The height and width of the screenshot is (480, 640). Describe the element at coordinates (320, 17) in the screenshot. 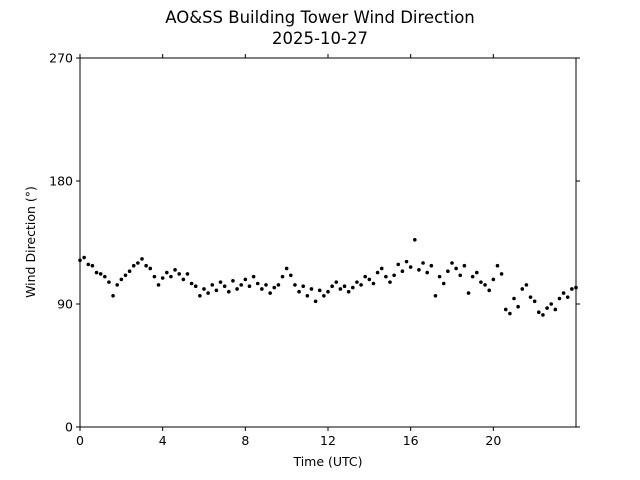

I see `chart-title: AO&SS Building Tower Wind Direction` at that location.